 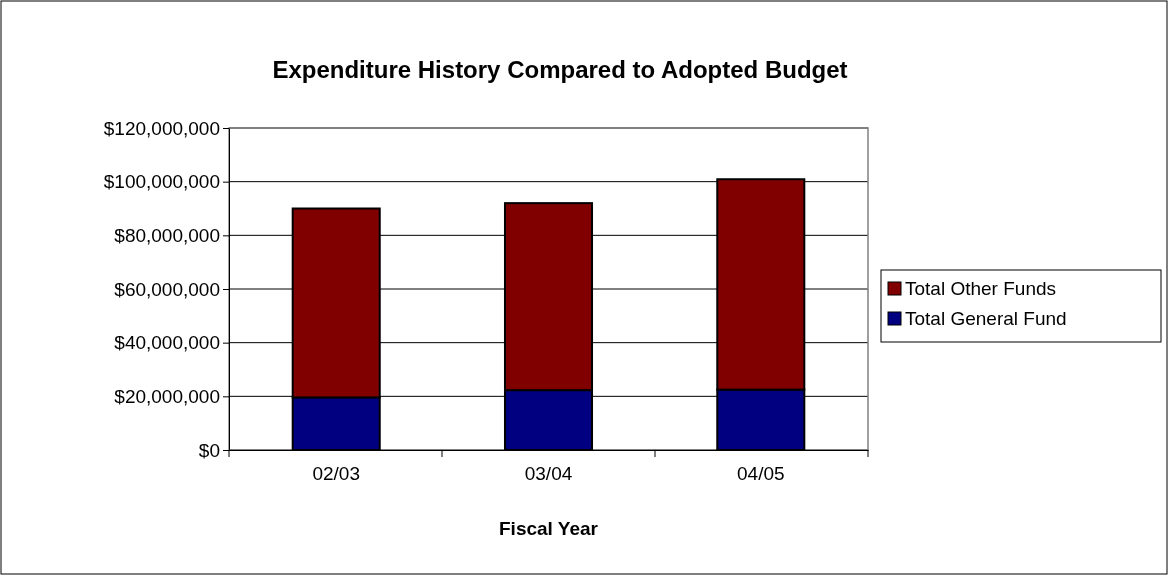 What do you see at coordinates (167, 235) in the screenshot?
I see `y-tick-label: $80,000,000` at bounding box center [167, 235].